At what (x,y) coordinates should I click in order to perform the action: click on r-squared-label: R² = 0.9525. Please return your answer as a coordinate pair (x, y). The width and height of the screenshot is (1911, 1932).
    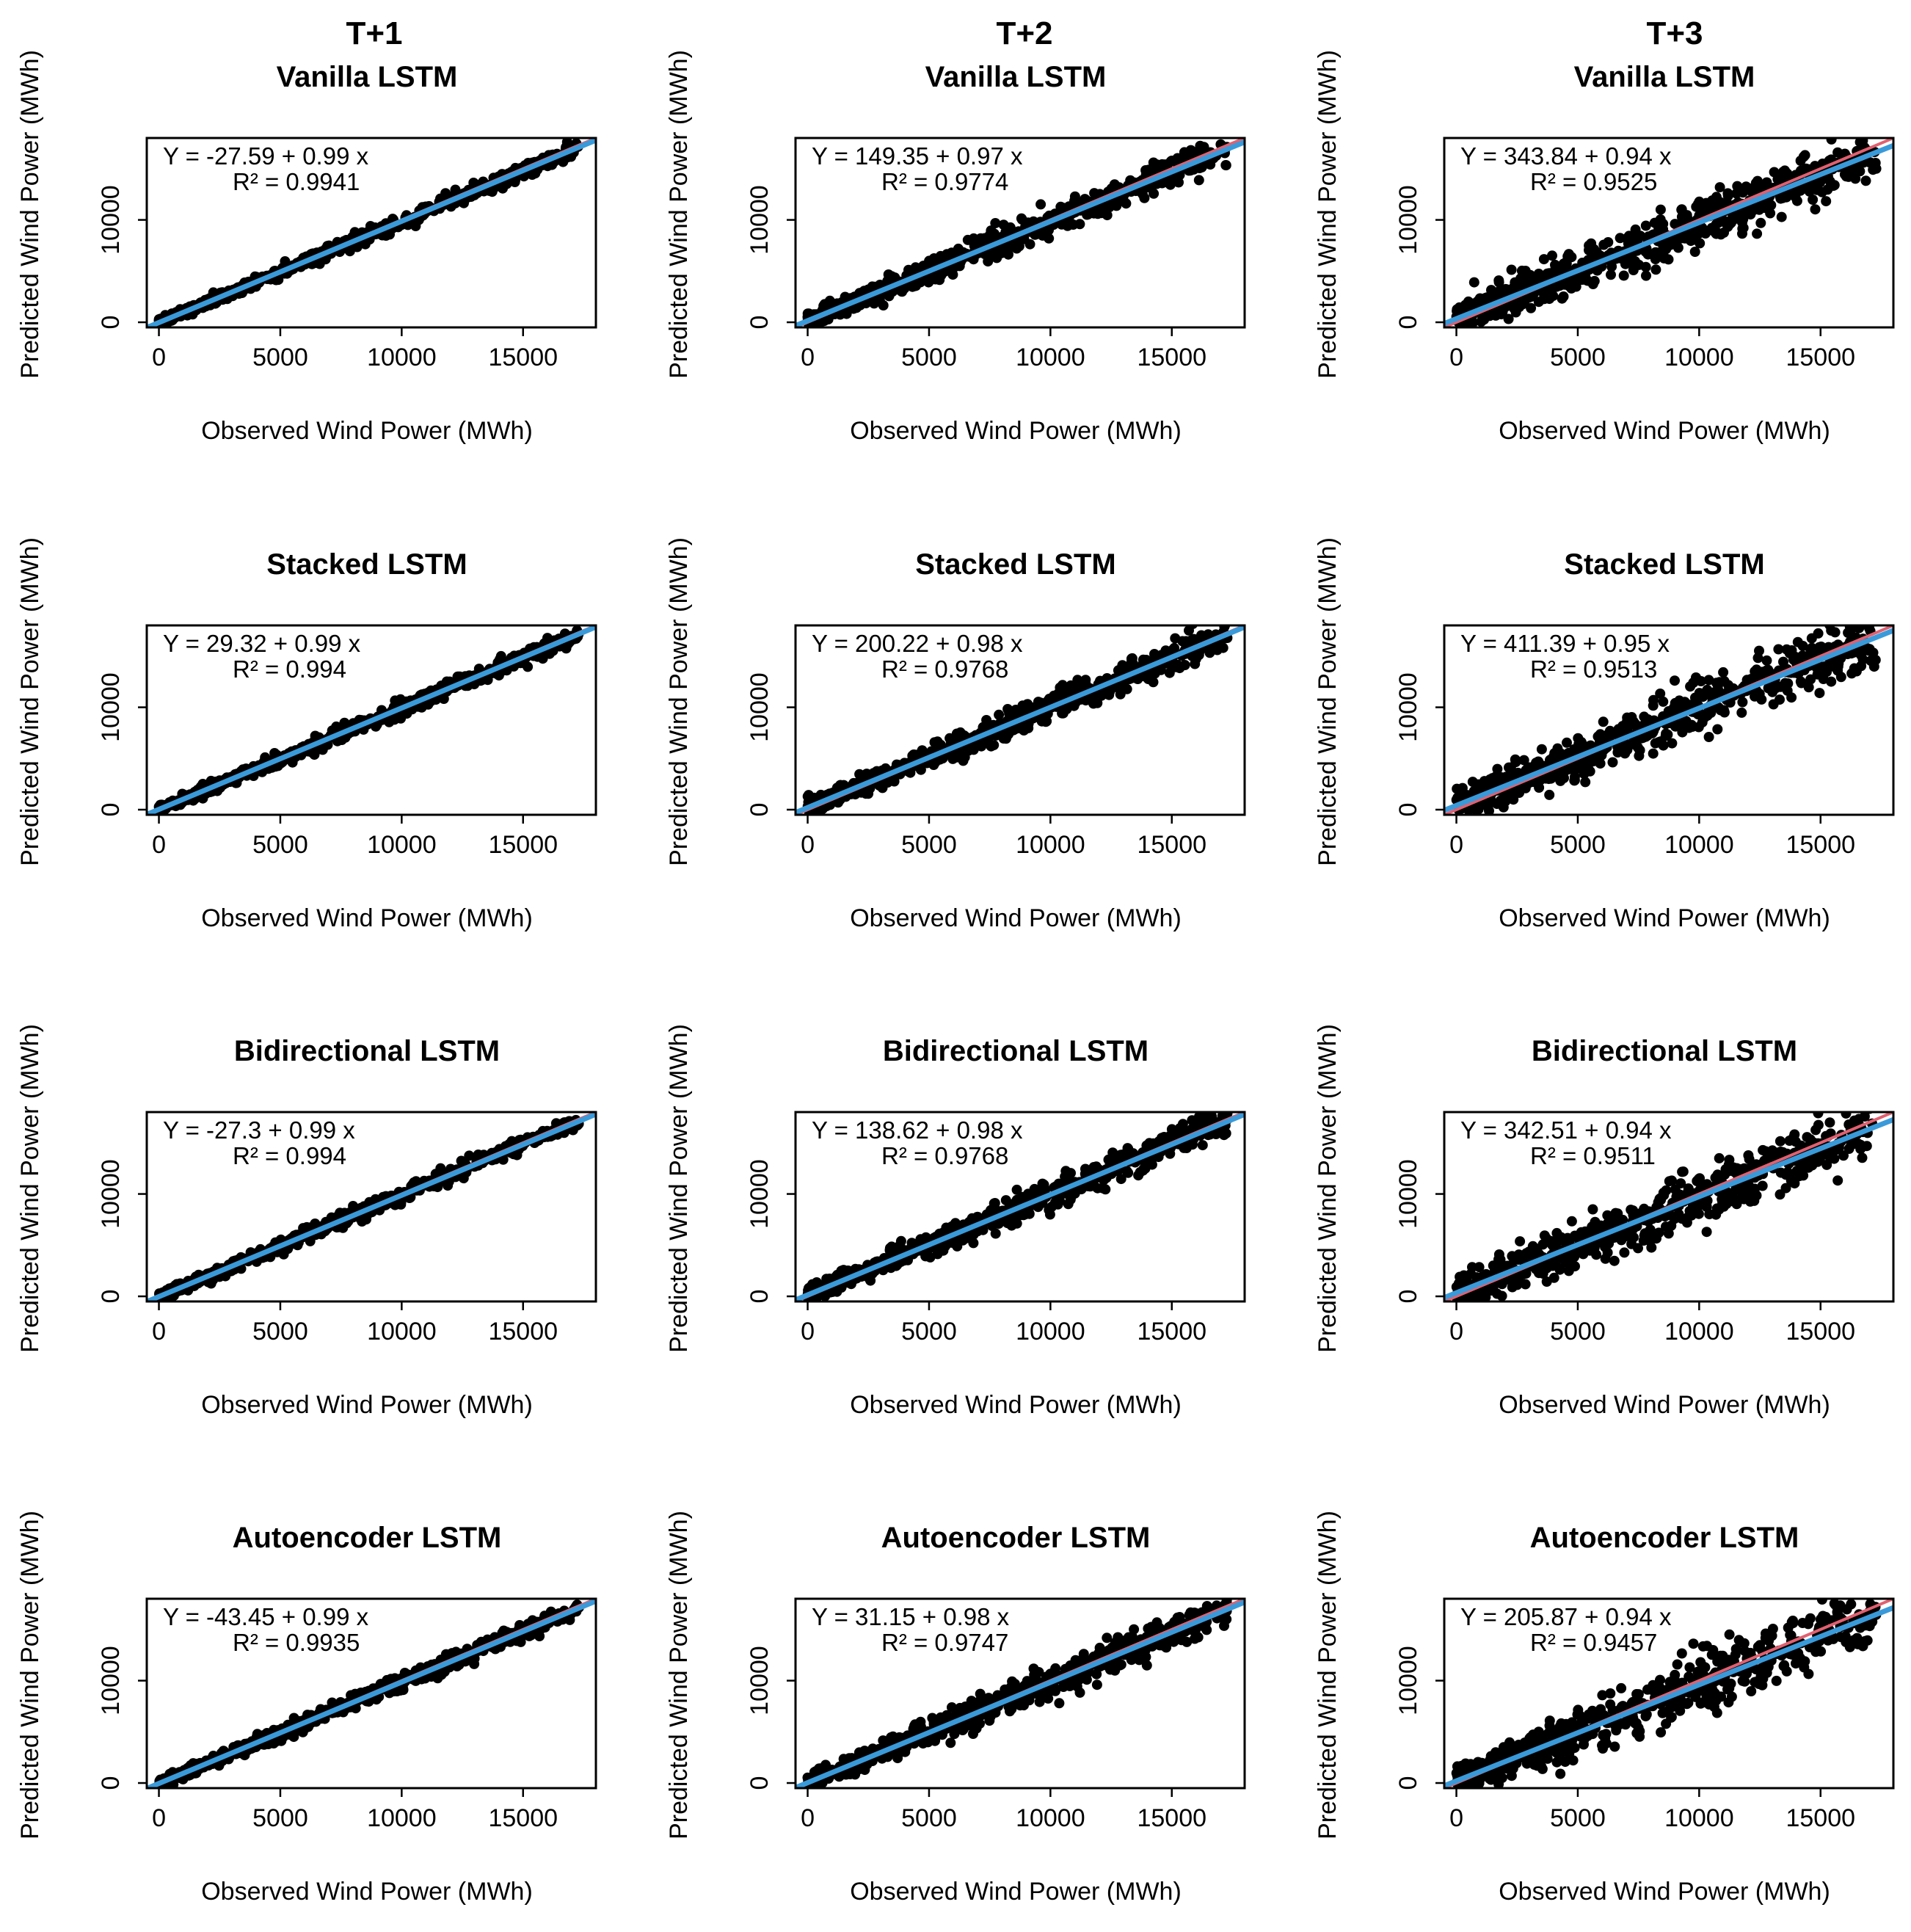
    Looking at the image, I should click on (1594, 181).